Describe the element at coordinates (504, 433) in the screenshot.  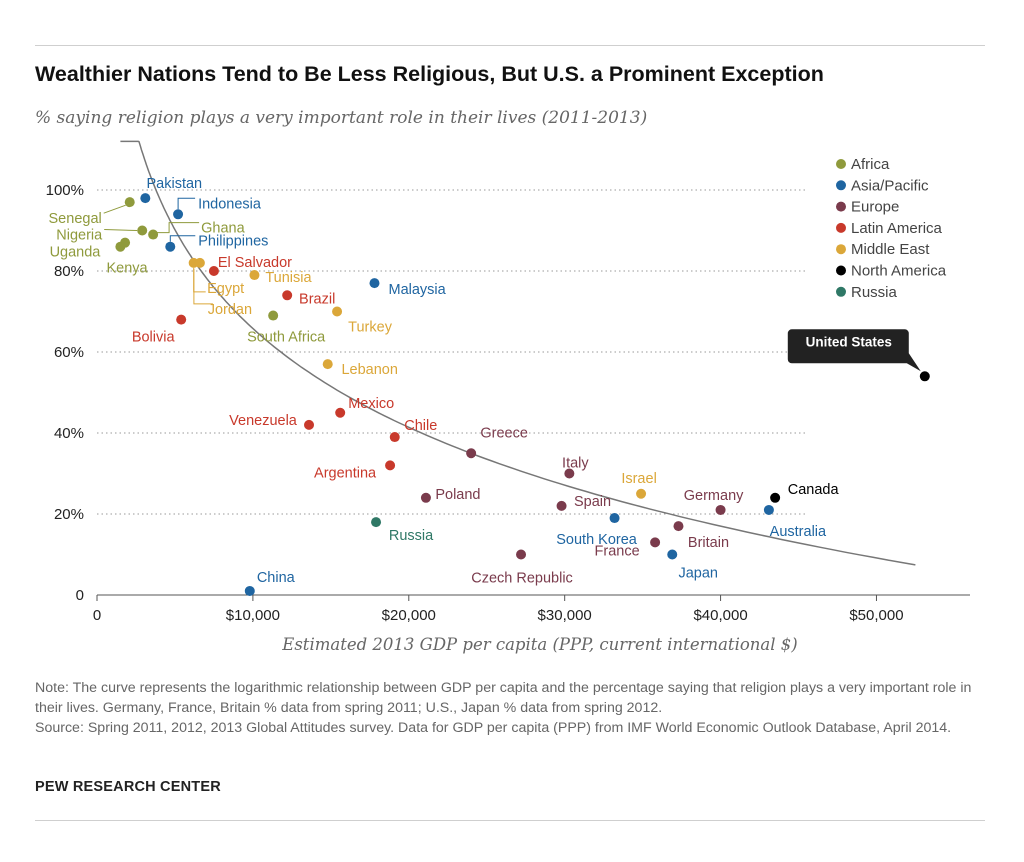
I see `point-label: Greece` at that location.